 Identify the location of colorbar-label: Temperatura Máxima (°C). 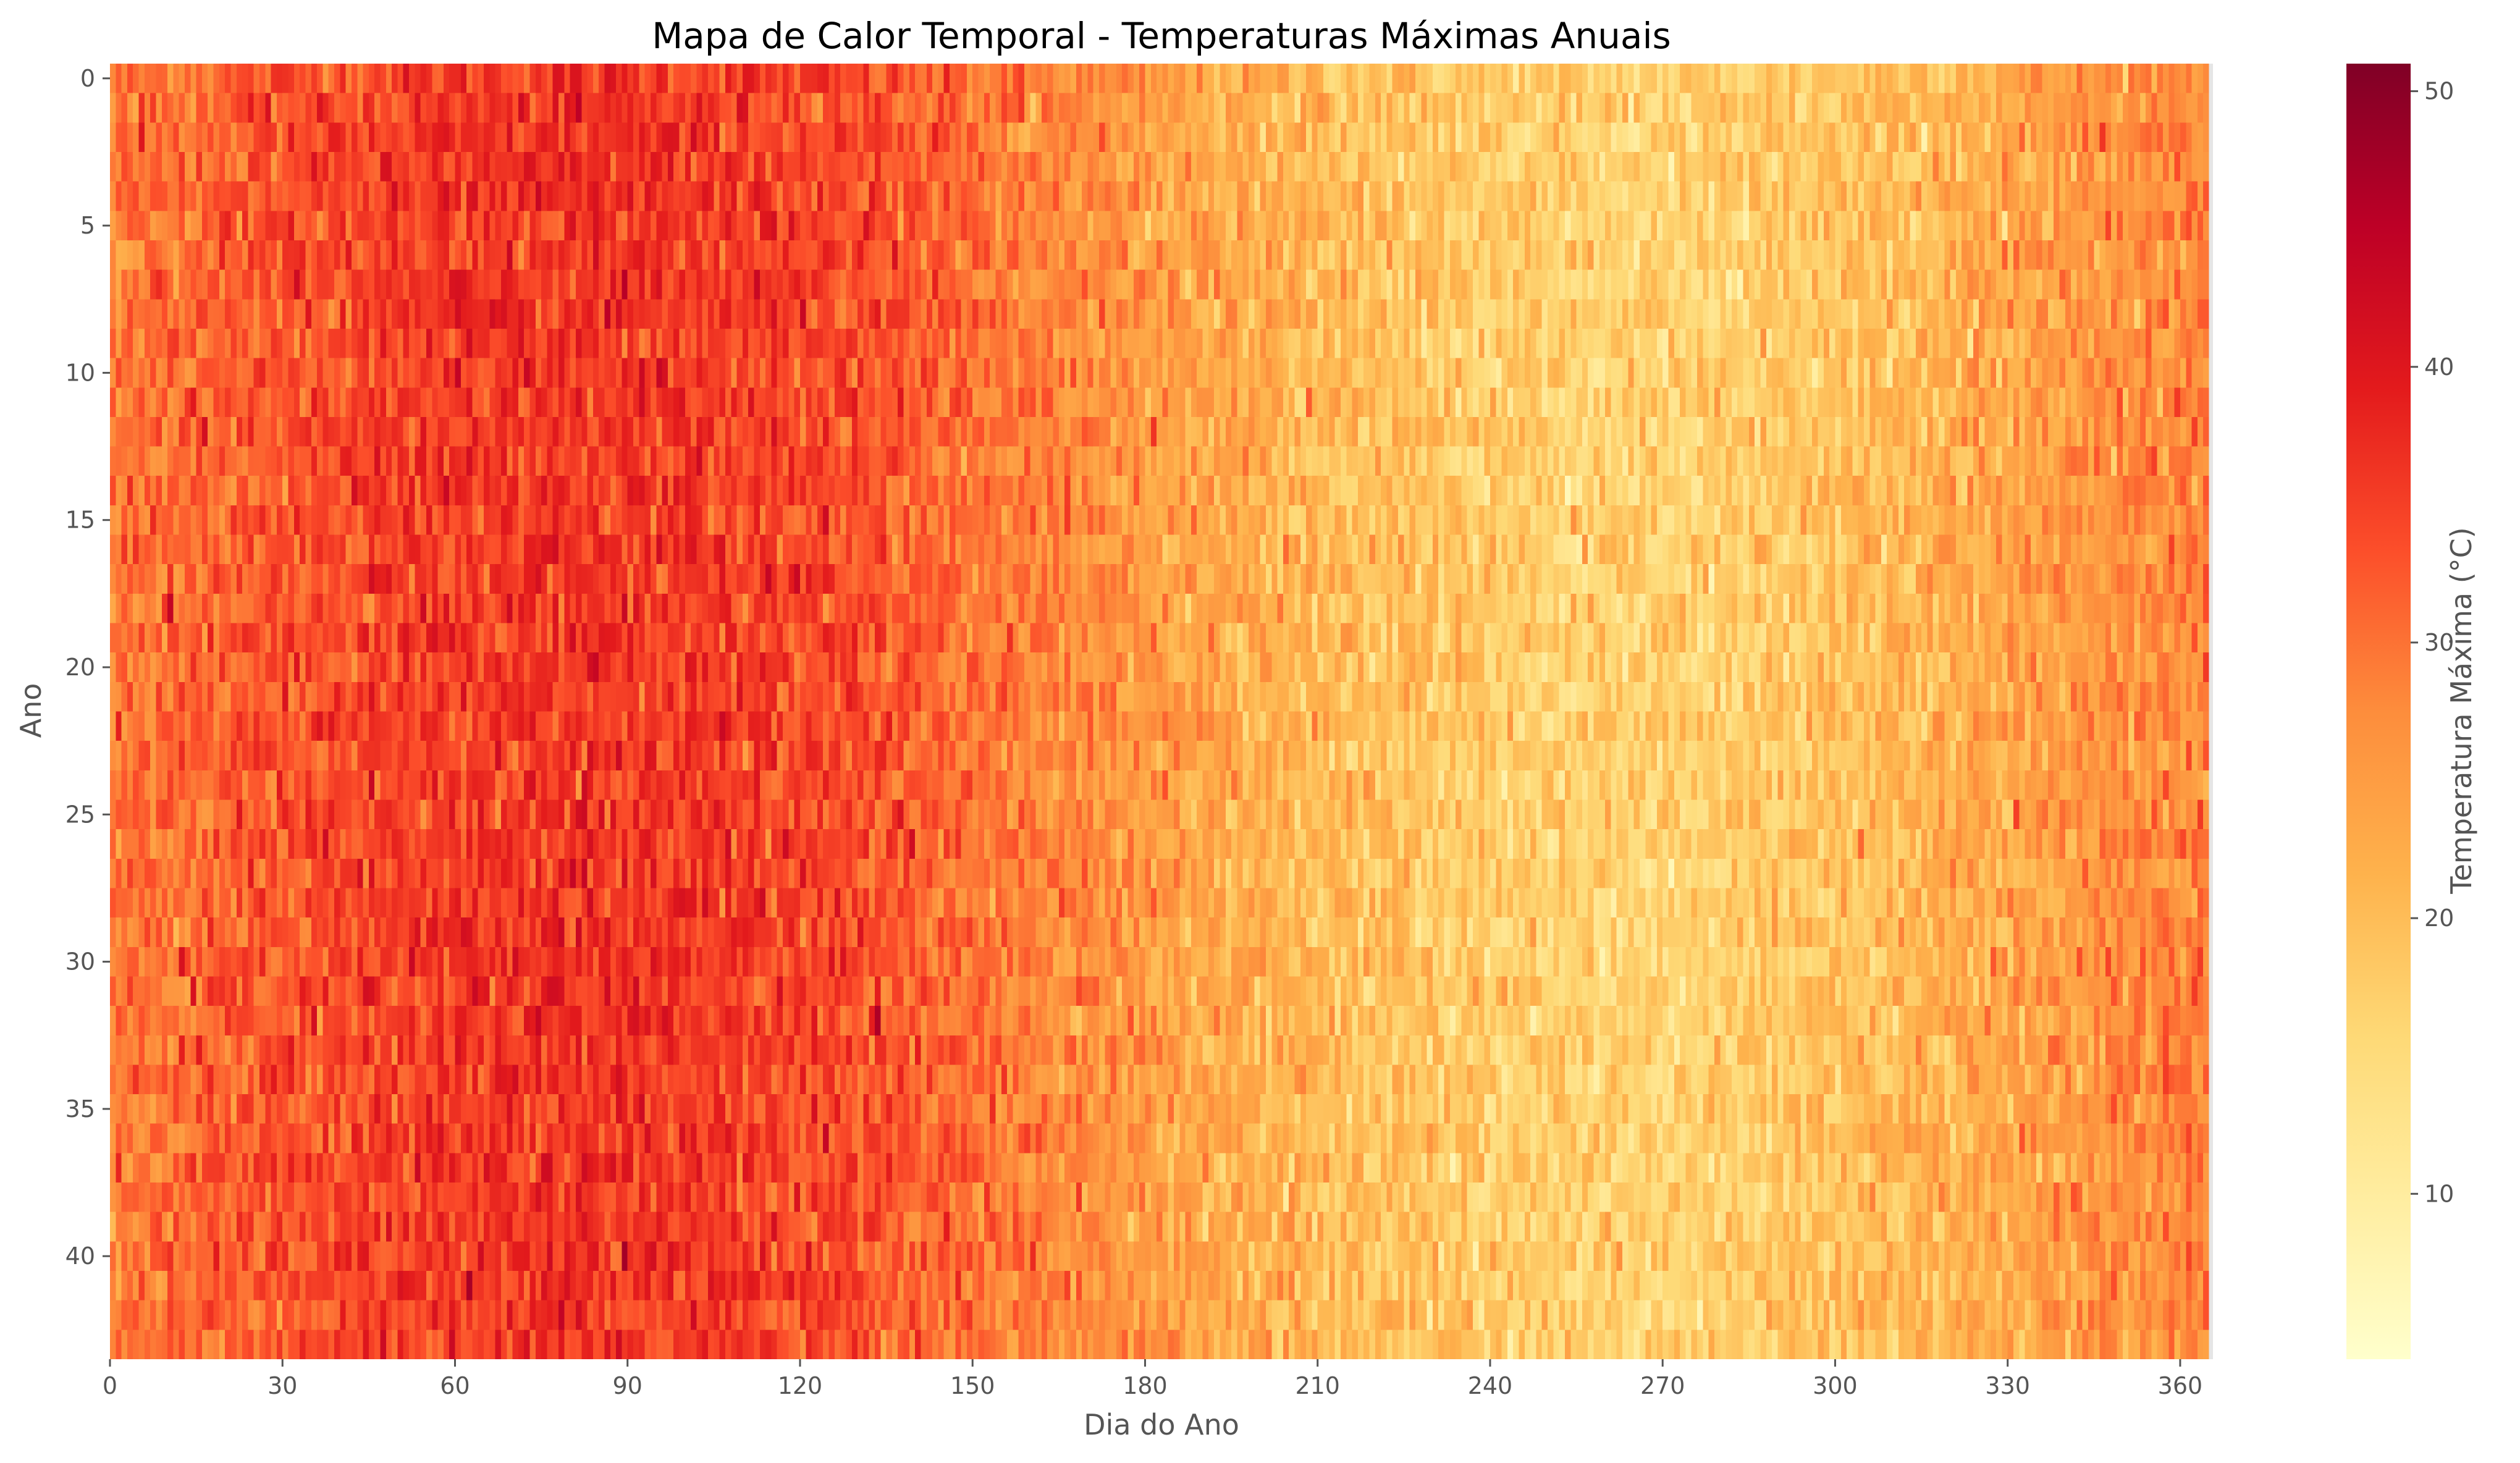
(2461, 710).